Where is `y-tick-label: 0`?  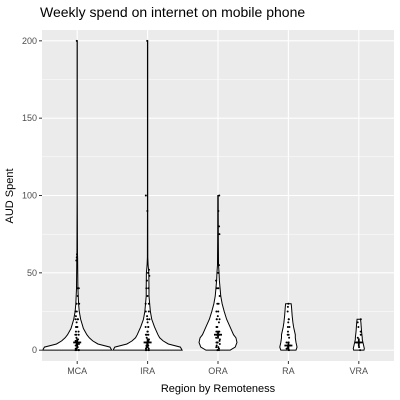 y-tick-label: 0 is located at coordinates (34, 350).